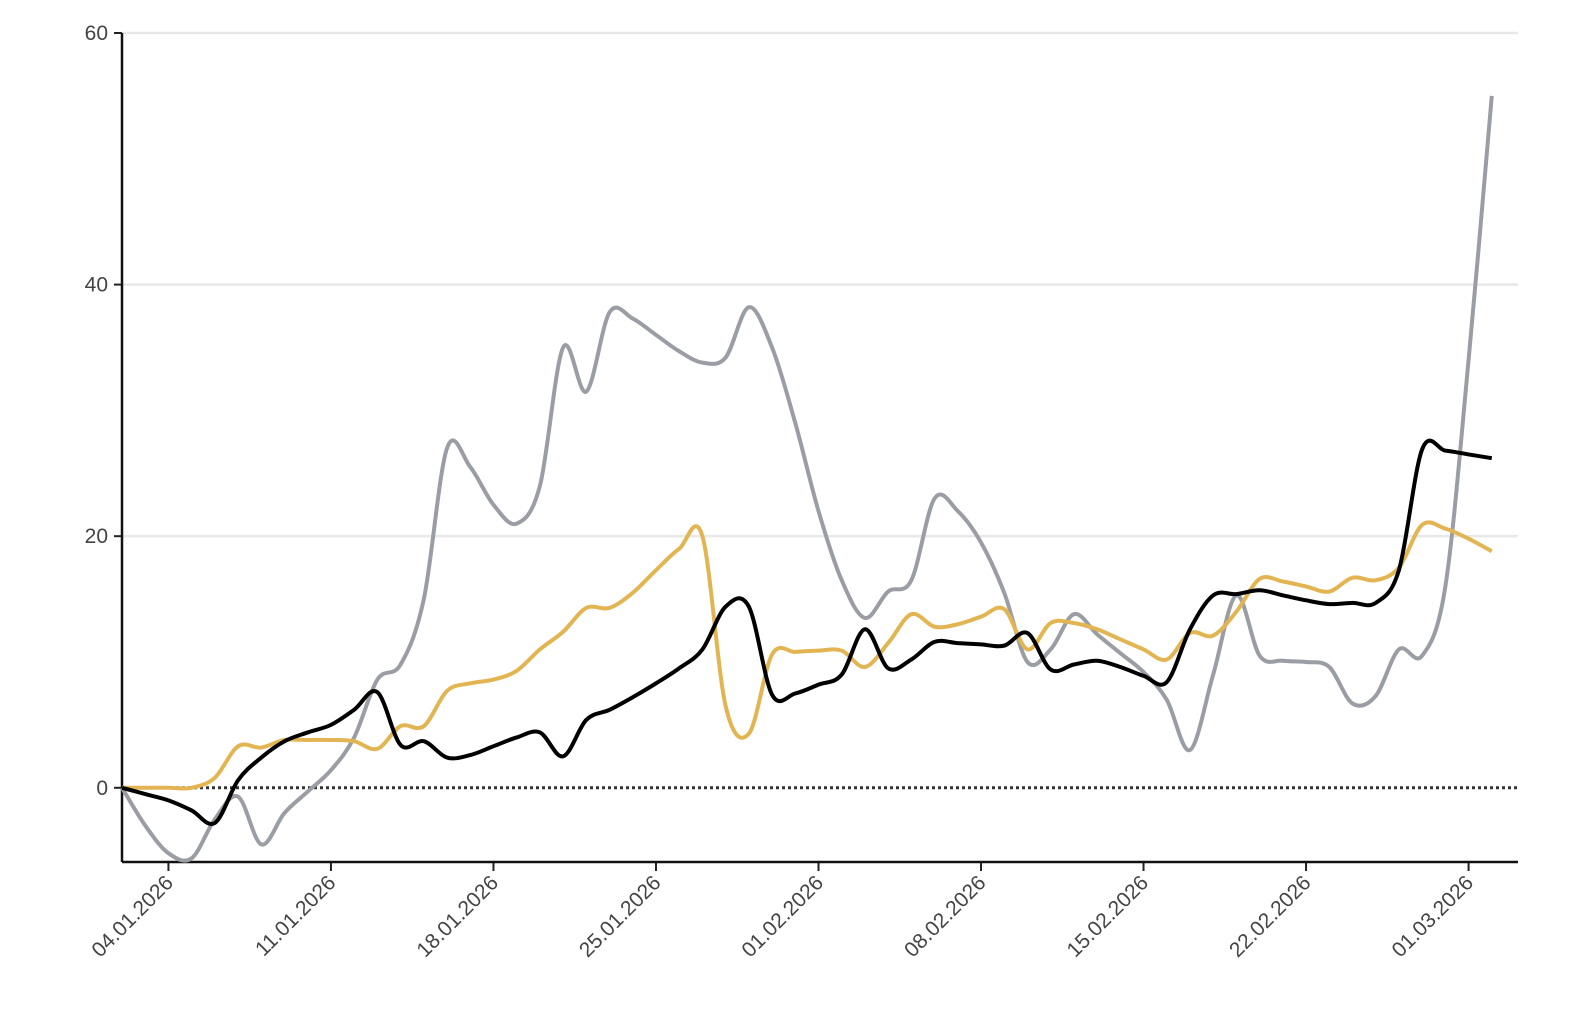 The height and width of the screenshot is (1032, 1588). I want to click on y-tick-label: 0, so click(102, 788).